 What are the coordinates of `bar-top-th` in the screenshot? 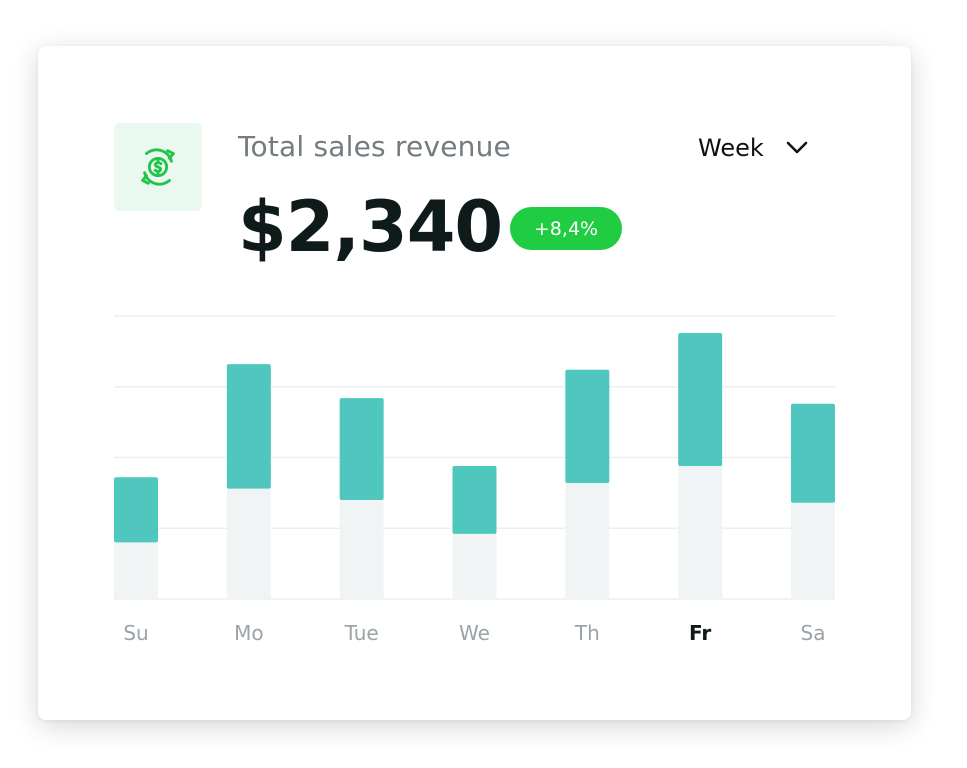 It's located at (587, 426).